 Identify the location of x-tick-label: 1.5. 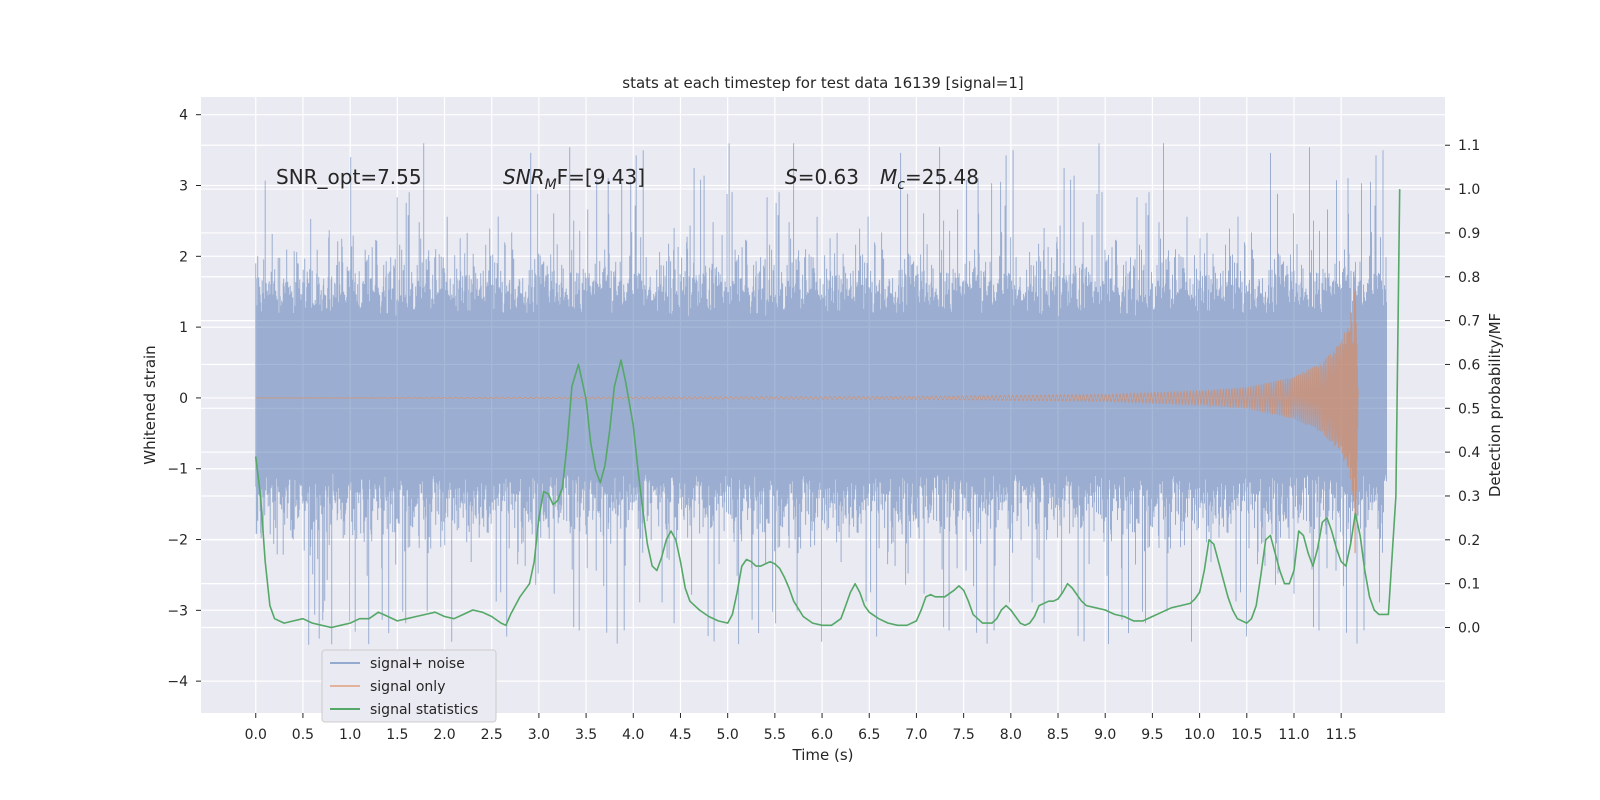
(397, 735).